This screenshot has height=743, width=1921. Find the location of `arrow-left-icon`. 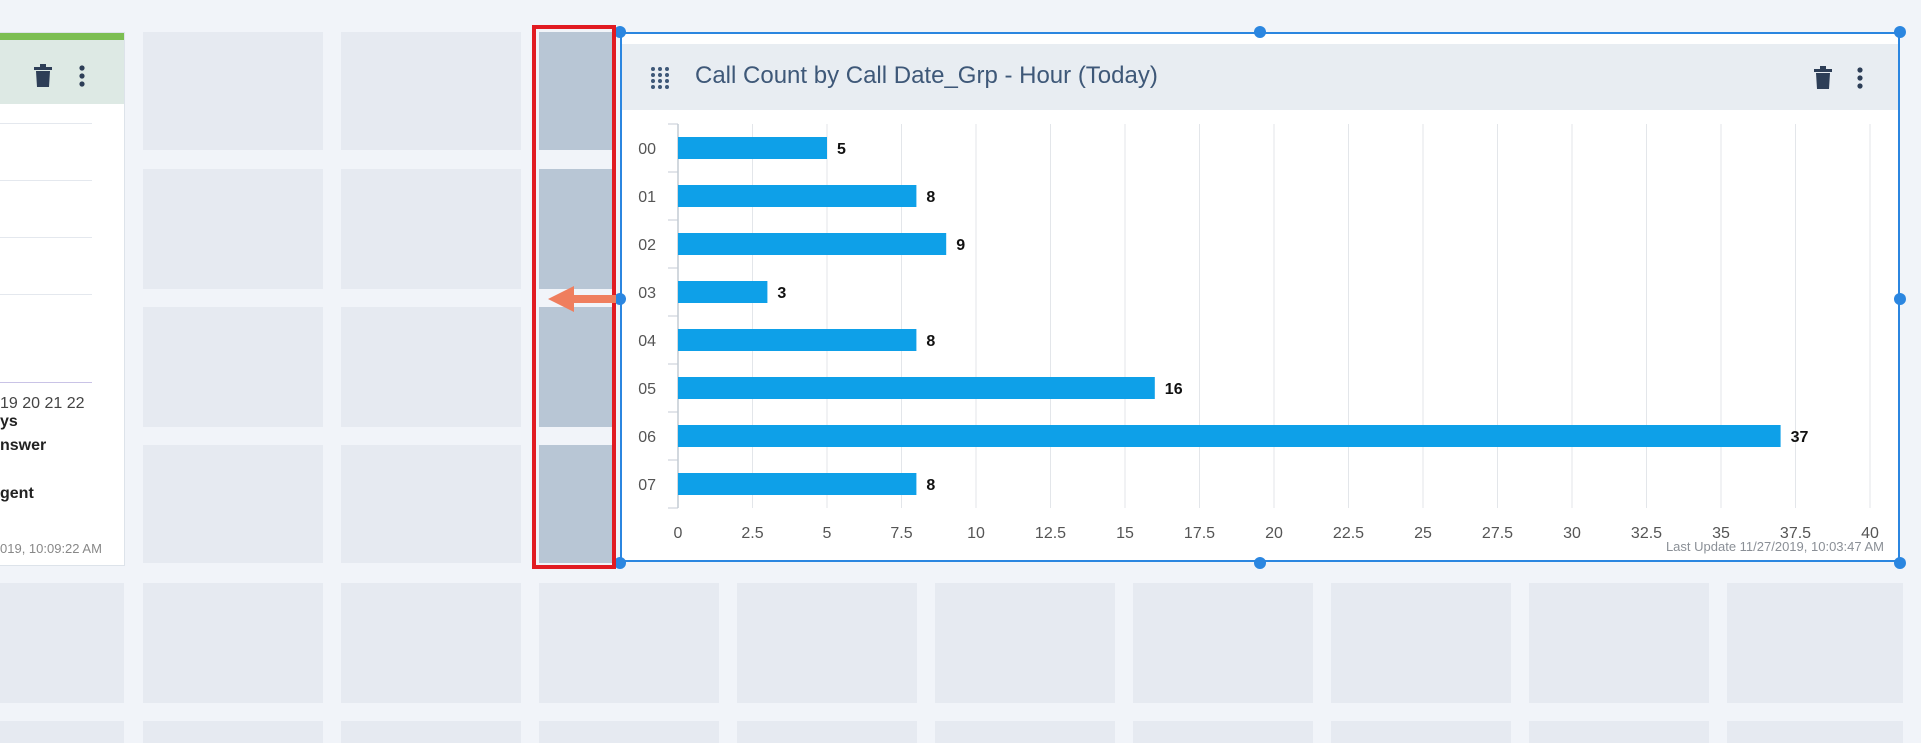

arrow-left-icon is located at coordinates (582, 299).